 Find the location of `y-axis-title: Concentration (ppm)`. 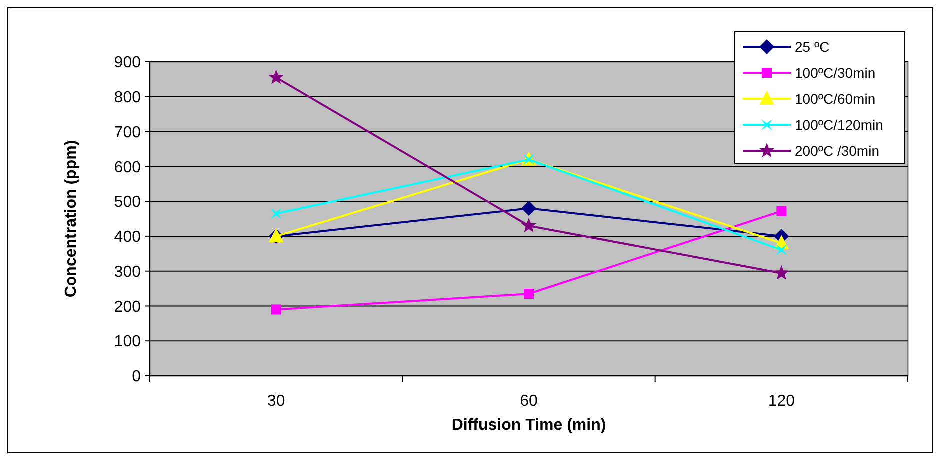

y-axis-title: Concentration (ppm) is located at coordinates (71, 219).